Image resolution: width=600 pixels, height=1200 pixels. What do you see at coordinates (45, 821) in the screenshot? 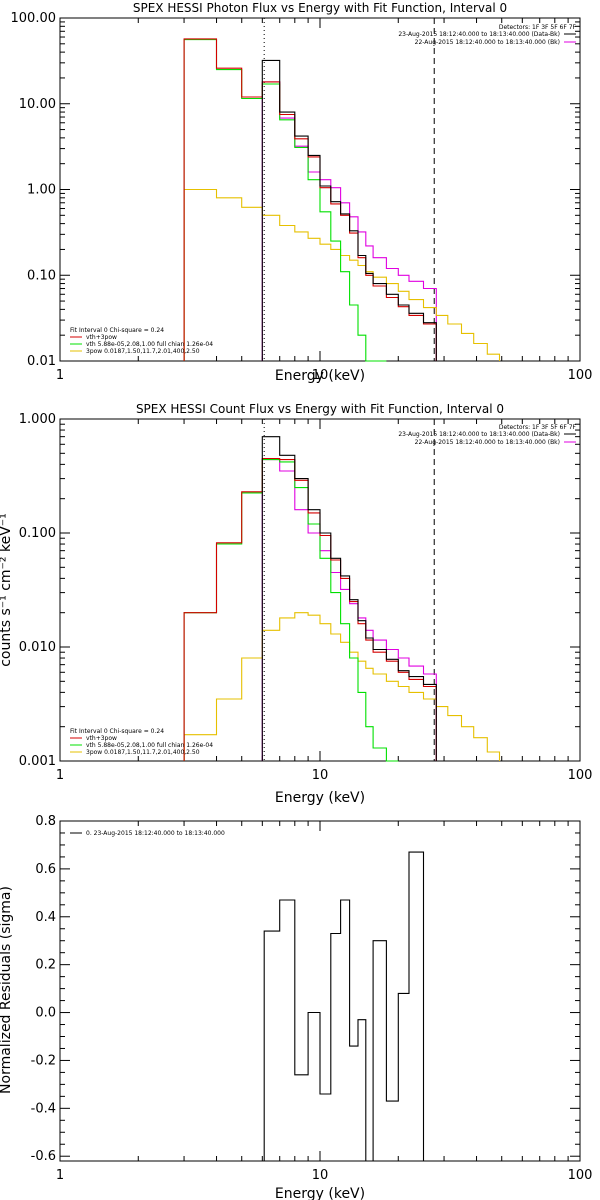
I see `y-tick-label: 0.8` at bounding box center [45, 821].